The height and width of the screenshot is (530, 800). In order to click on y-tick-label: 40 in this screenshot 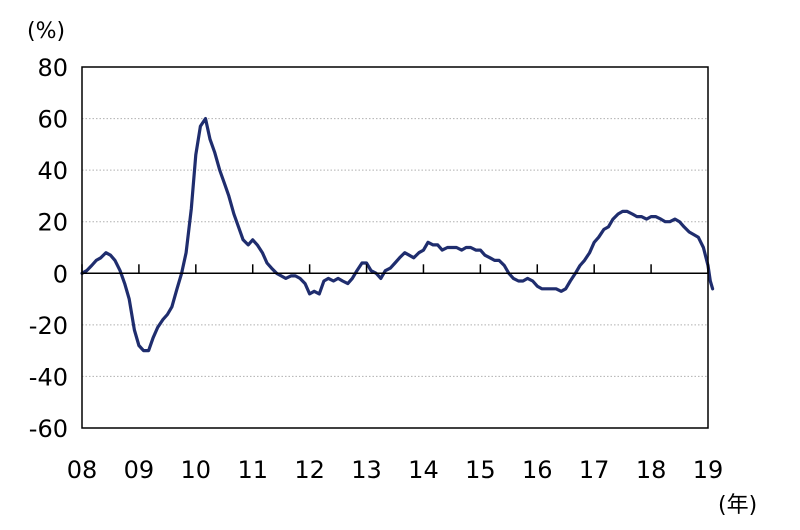, I will do `click(52, 171)`.